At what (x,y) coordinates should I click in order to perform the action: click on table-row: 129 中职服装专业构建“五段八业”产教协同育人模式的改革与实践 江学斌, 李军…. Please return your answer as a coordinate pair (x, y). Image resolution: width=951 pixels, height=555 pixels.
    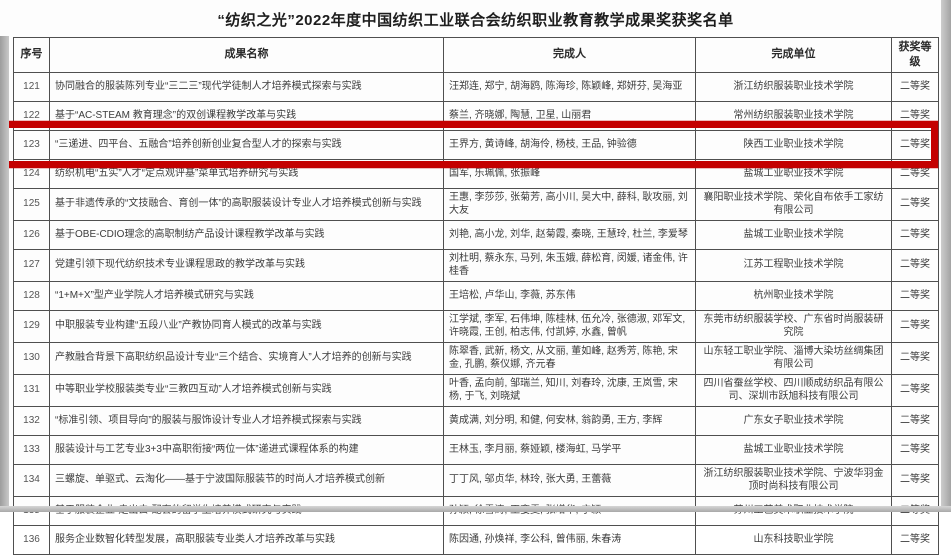
    Looking at the image, I should click on (476, 326).